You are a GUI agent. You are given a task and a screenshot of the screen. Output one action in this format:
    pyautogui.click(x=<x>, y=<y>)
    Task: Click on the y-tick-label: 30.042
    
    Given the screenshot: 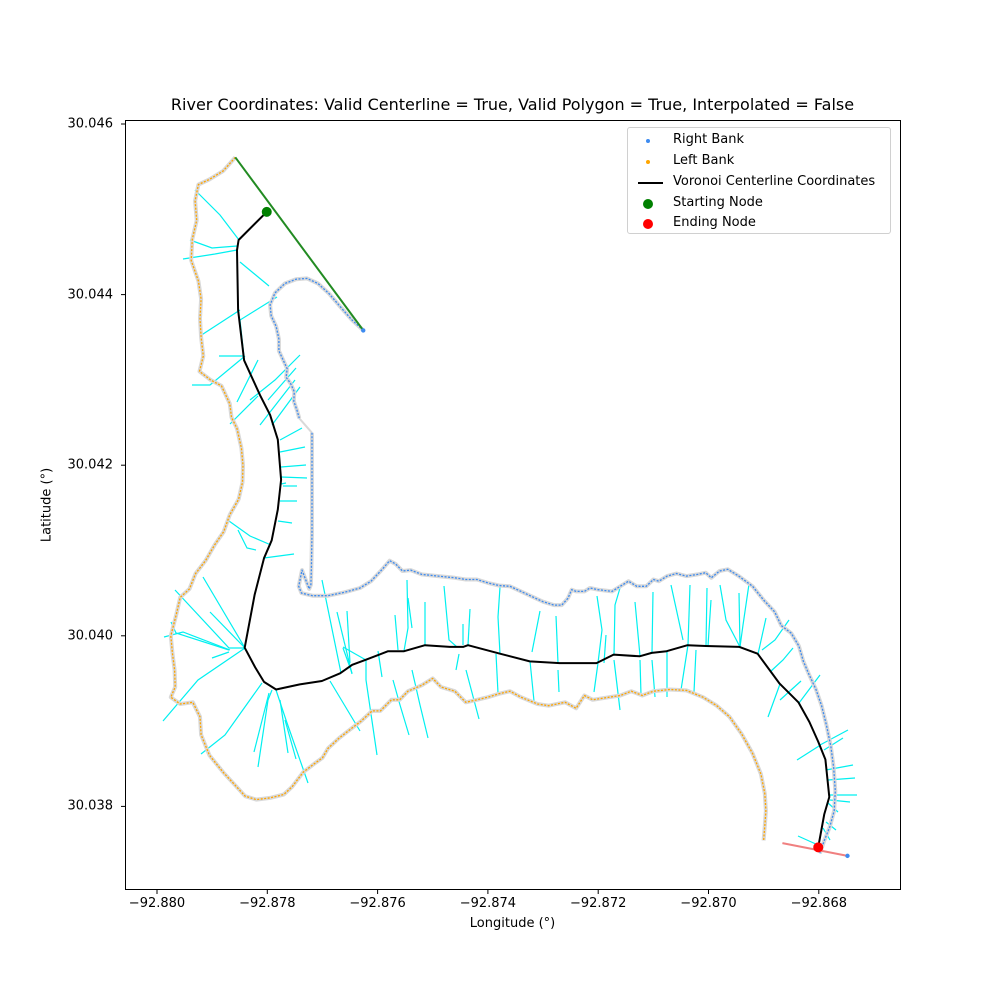 What is the action you would take?
    pyautogui.click(x=90, y=465)
    